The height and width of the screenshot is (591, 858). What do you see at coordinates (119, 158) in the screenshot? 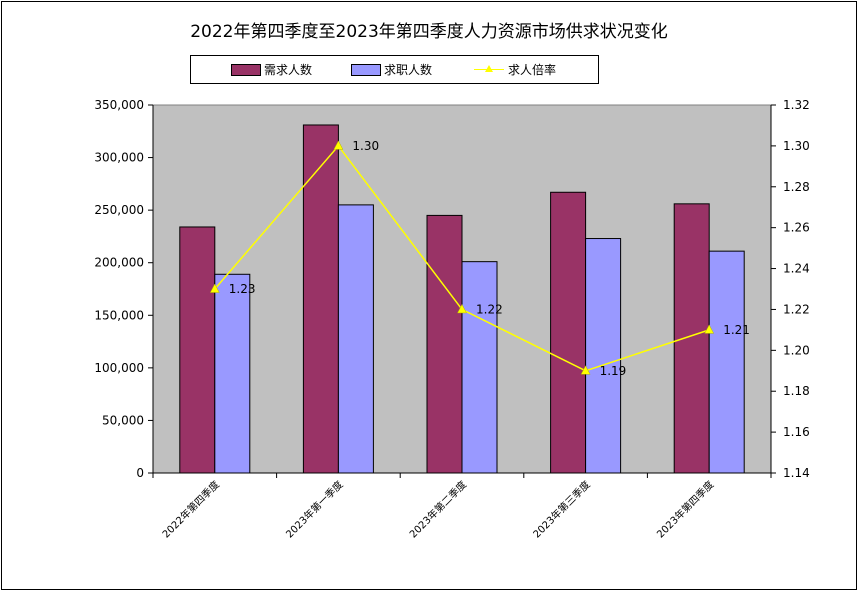
I see `y-left-tick-label-6: 300,000` at bounding box center [119, 158].